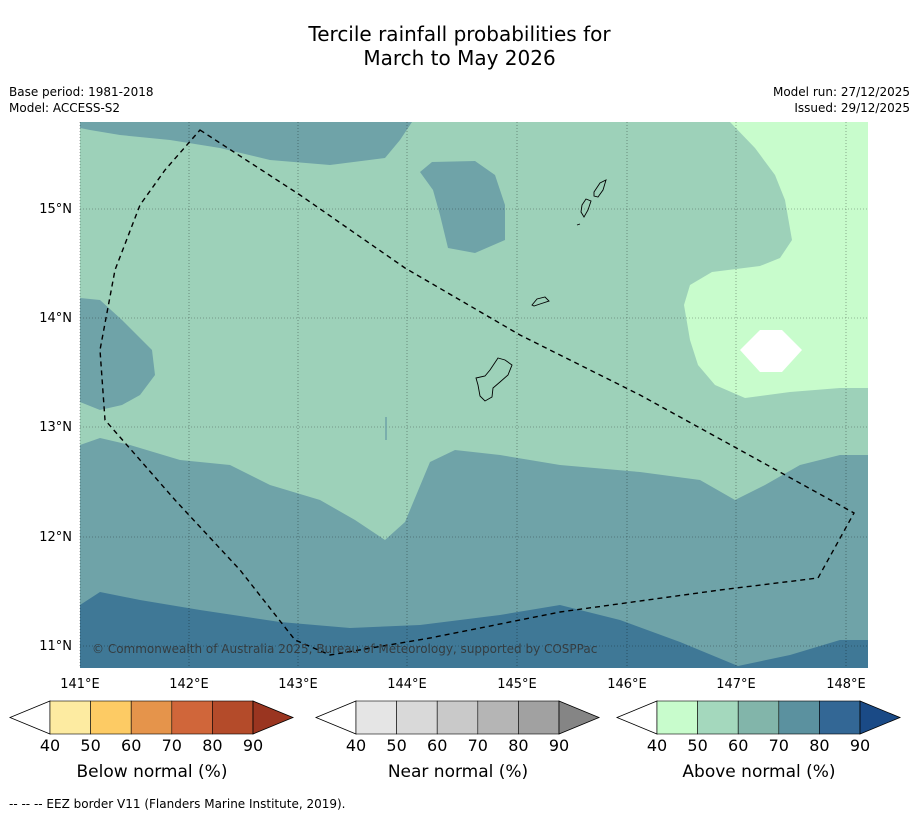  I want to click on lon-tick-label: 145°E, so click(517, 684).